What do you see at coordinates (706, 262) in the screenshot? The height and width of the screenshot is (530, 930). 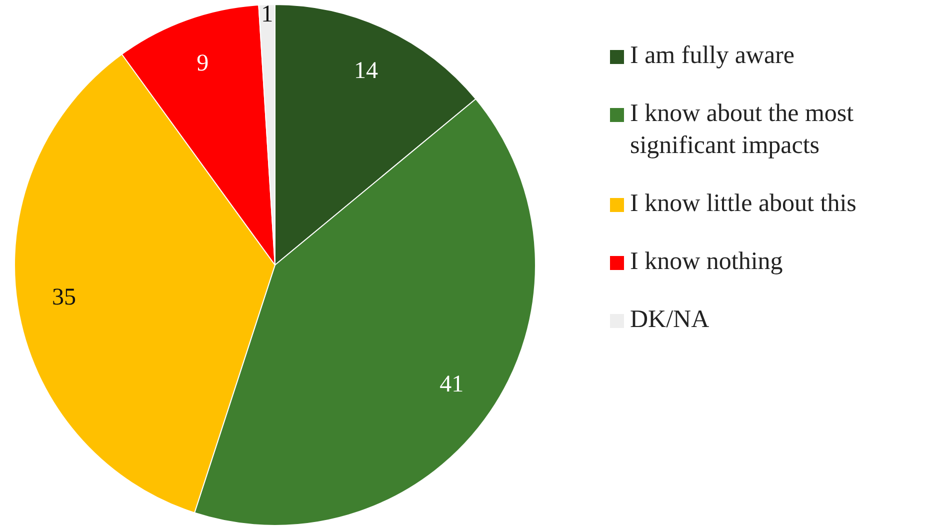 I see `legend-label: I know nothing` at bounding box center [706, 262].